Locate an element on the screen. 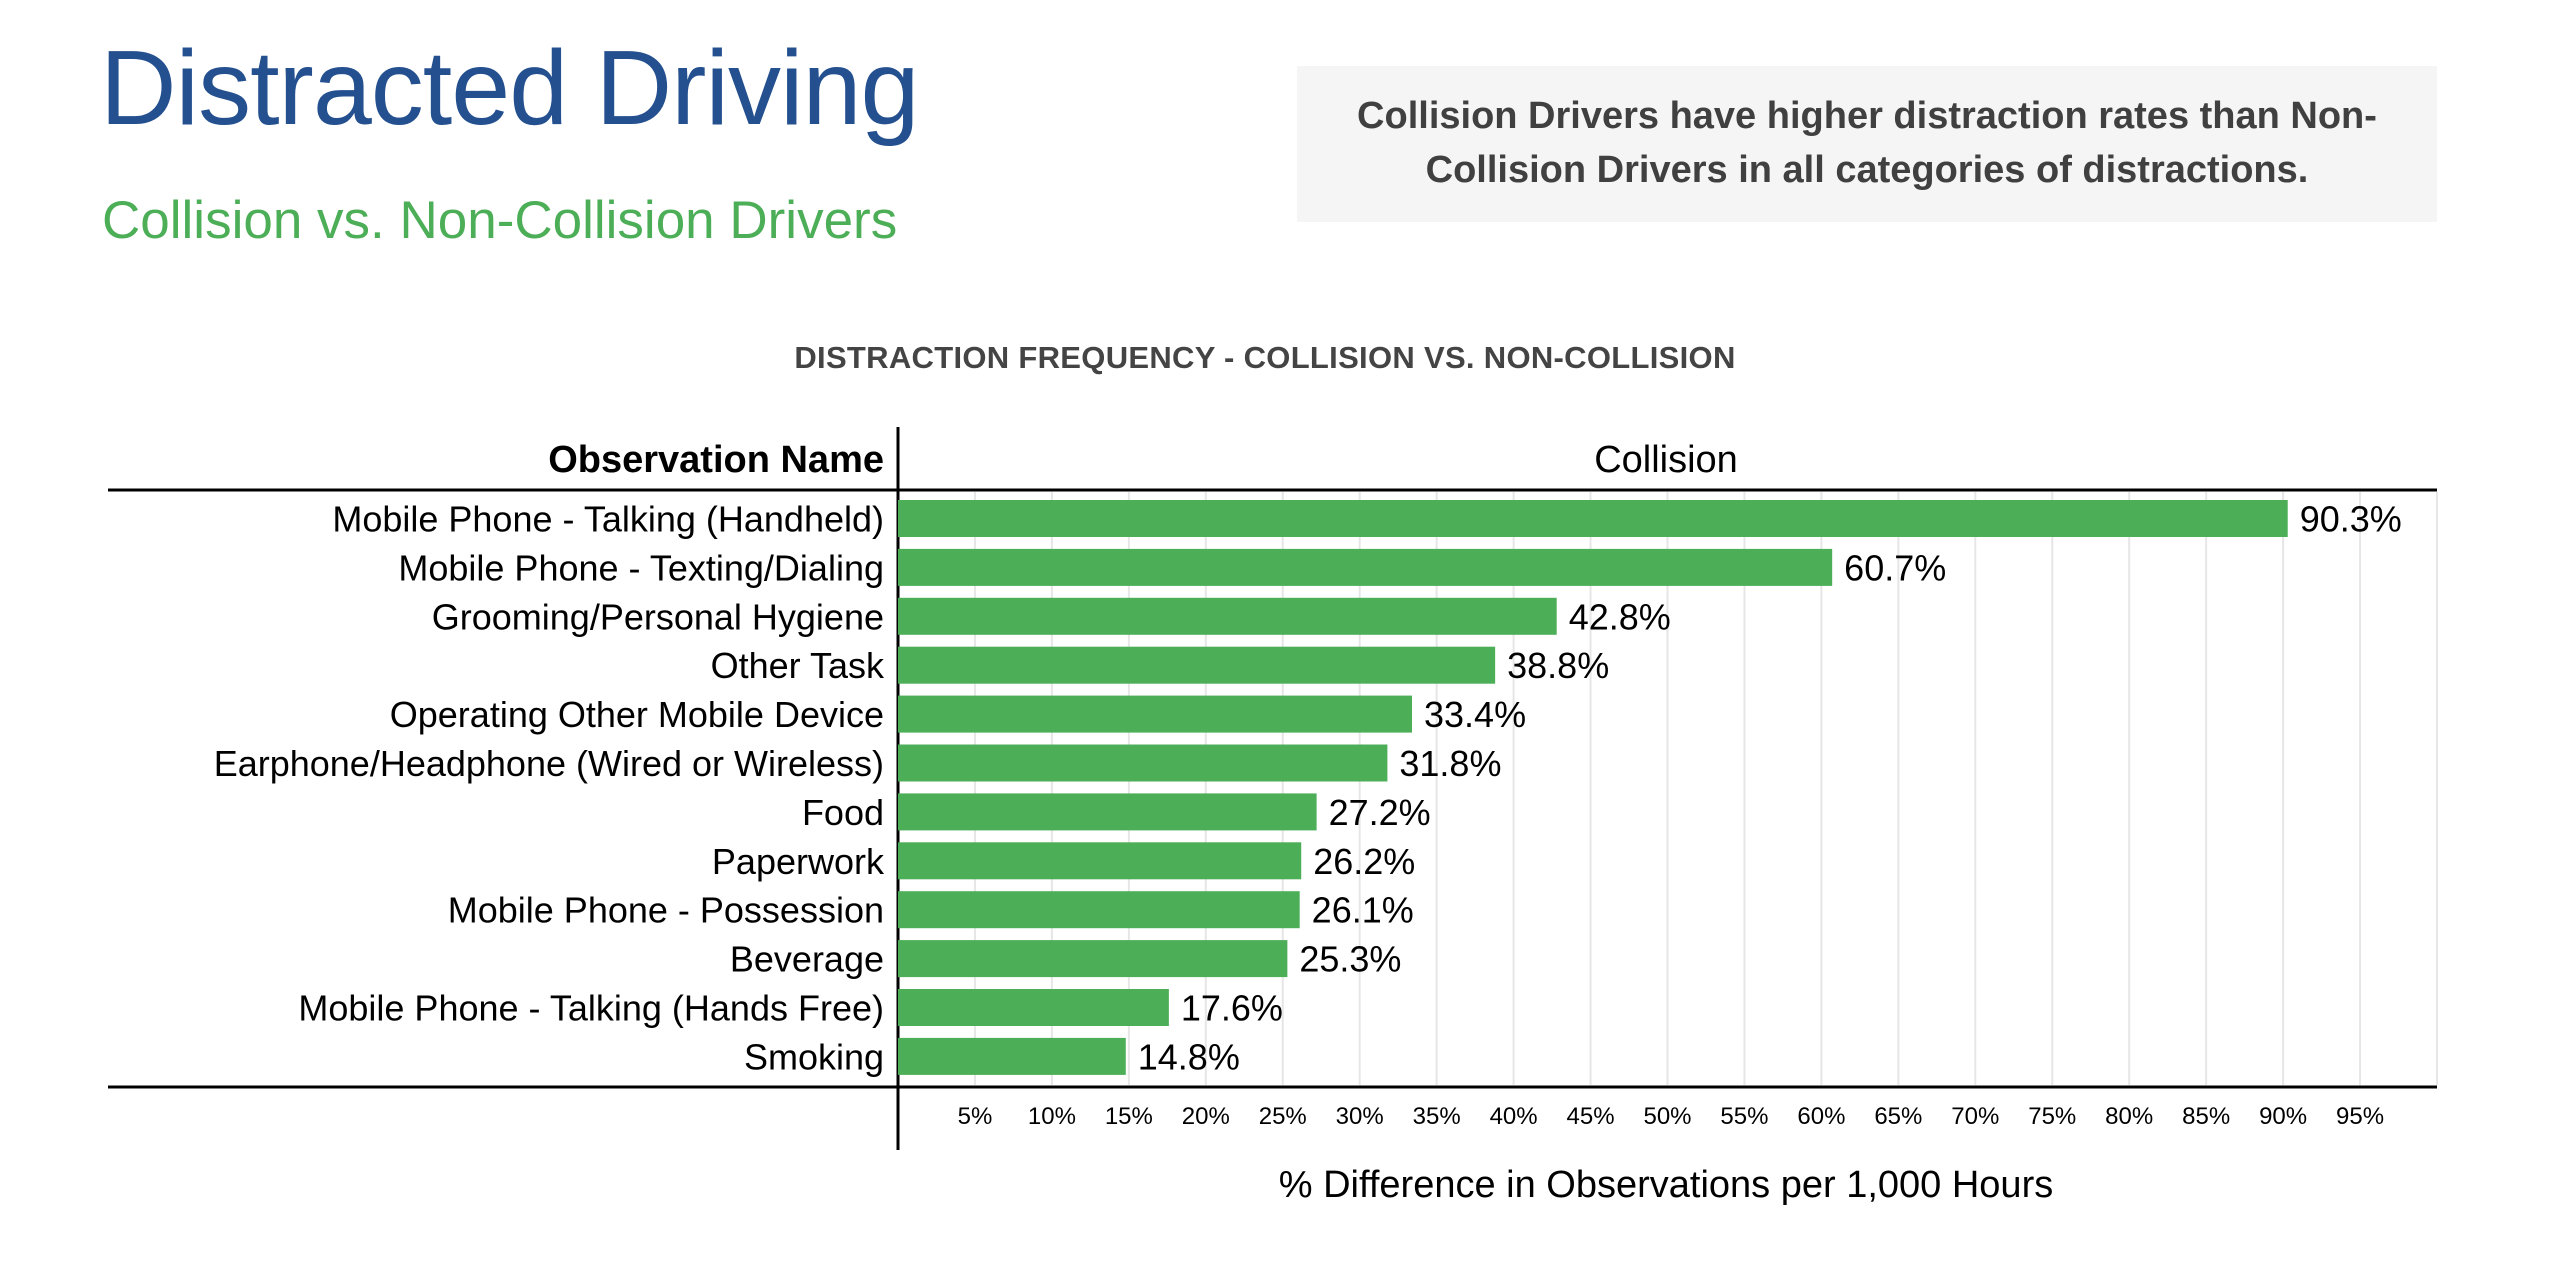 The height and width of the screenshot is (1276, 2576). page-subtitle: Collision vs. Non-Collision Drivers is located at coordinates (500, 220).